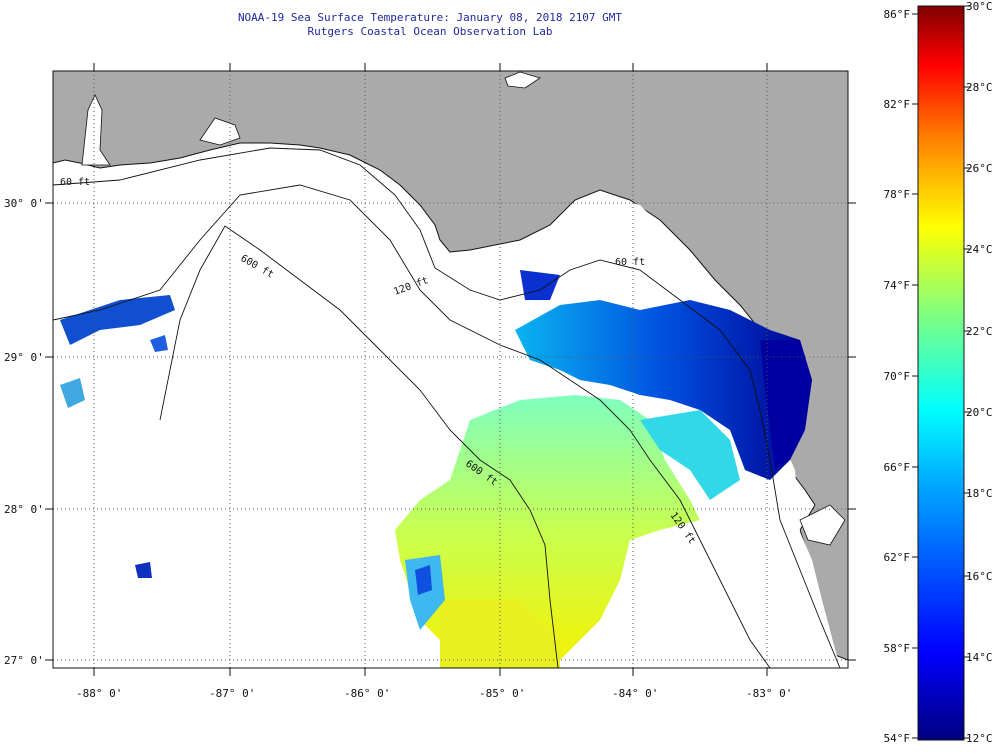 This screenshot has width=1000, height=754. Describe the element at coordinates (979, 412) in the screenshot. I see `colorbar-c-label: 20°C` at that location.